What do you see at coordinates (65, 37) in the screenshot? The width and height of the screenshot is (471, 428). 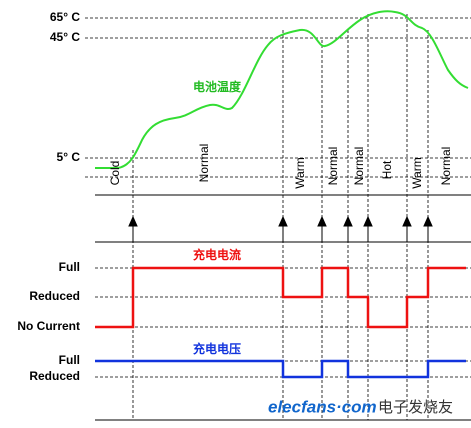 I see `temp-label: 45° C` at bounding box center [65, 37].